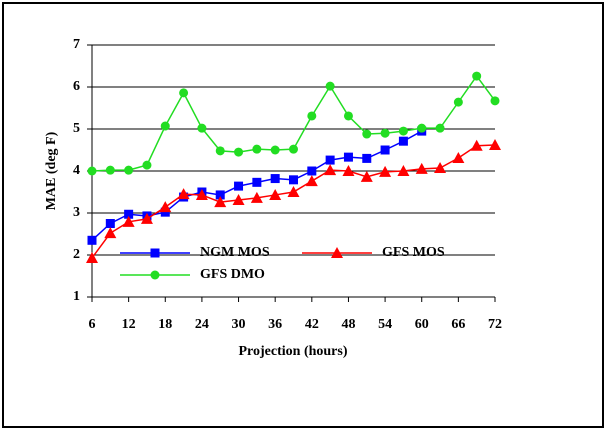 This screenshot has width=607, height=431. I want to click on x-tick-label: 18, so click(165, 324).